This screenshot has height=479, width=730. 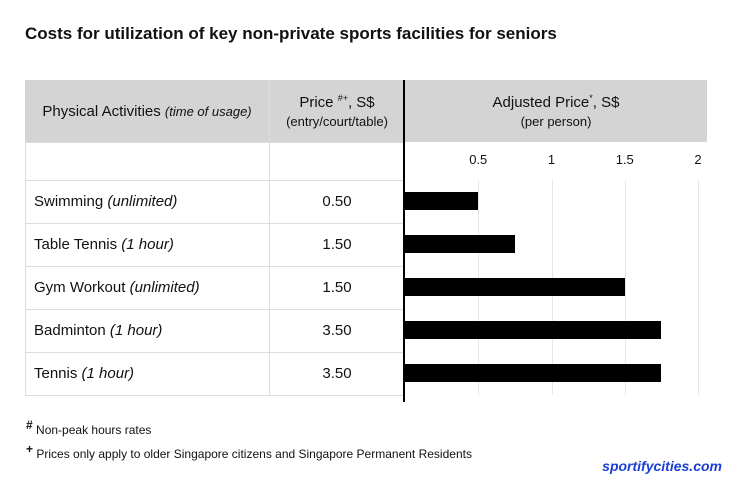 I want to click on activity-name: Gym Workout, so click(x=80, y=287).